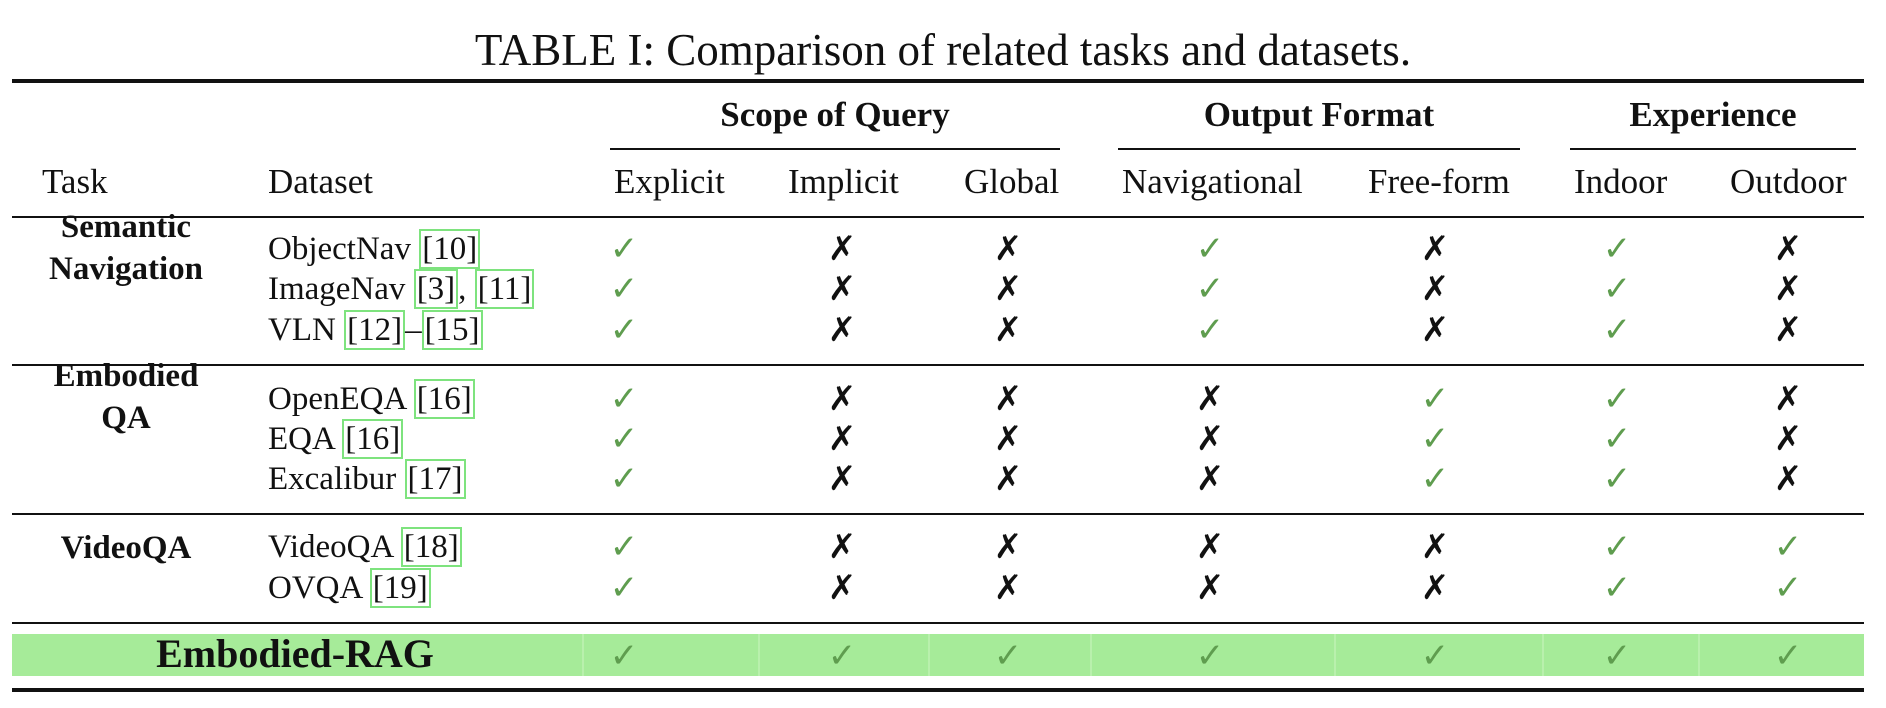 The image size is (1886, 708). I want to click on col-header-indoor: Indoor, so click(1621, 181).